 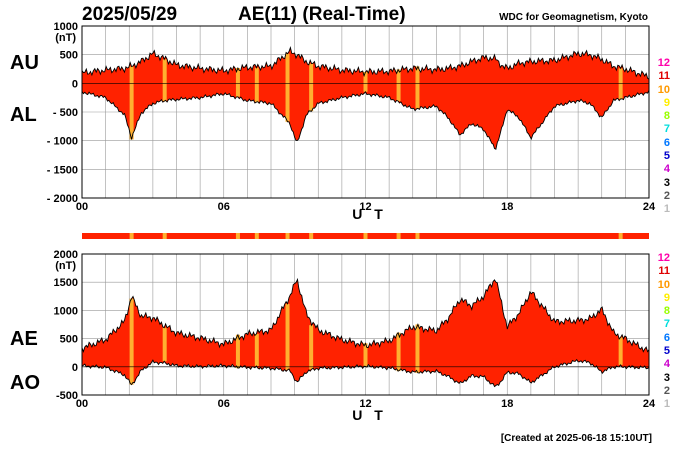 What do you see at coordinates (576, 438) in the screenshot?
I see `created-timestamp: [Created at 2025-06-18 15:10UT]` at bounding box center [576, 438].